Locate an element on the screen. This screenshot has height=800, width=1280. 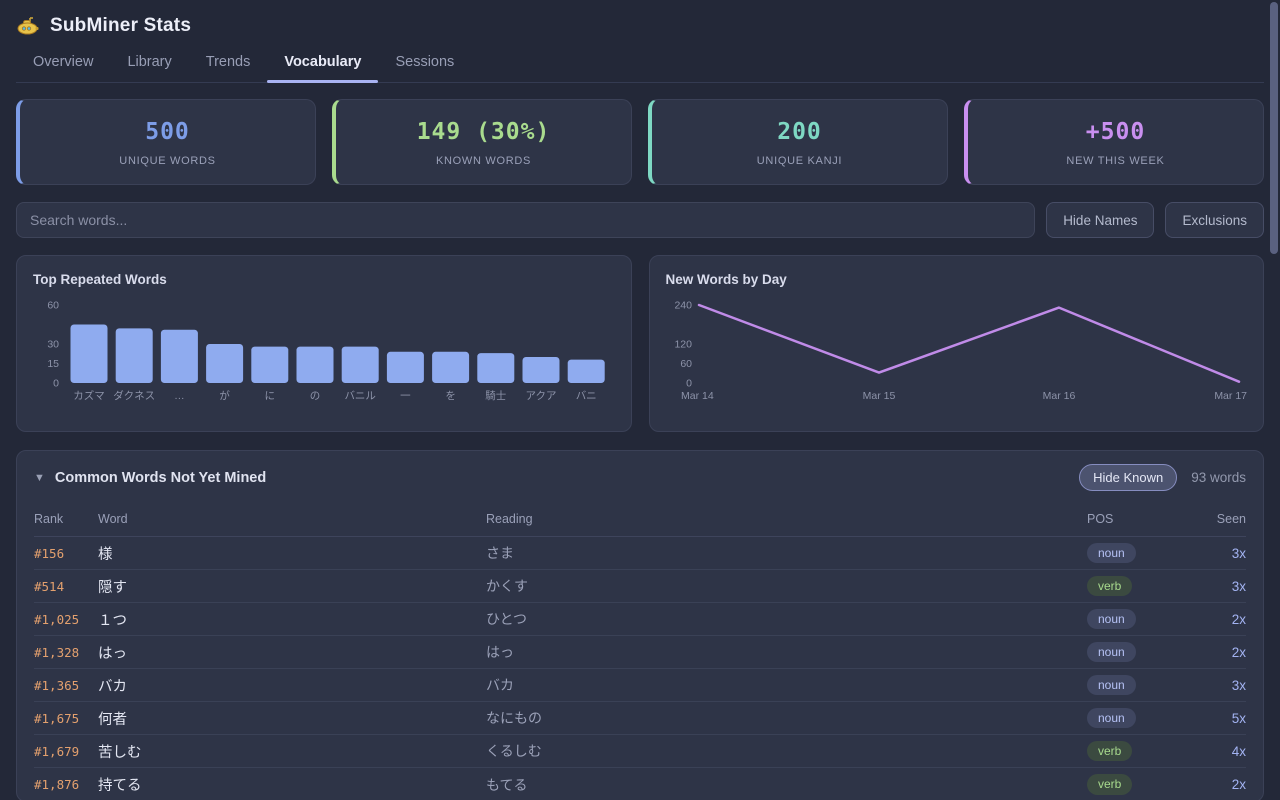
new-words-by-day-chart: 0 60 120 240 Mar 14 Mar 15 Mar 16 Mar 17 is located at coordinates (960, 351).